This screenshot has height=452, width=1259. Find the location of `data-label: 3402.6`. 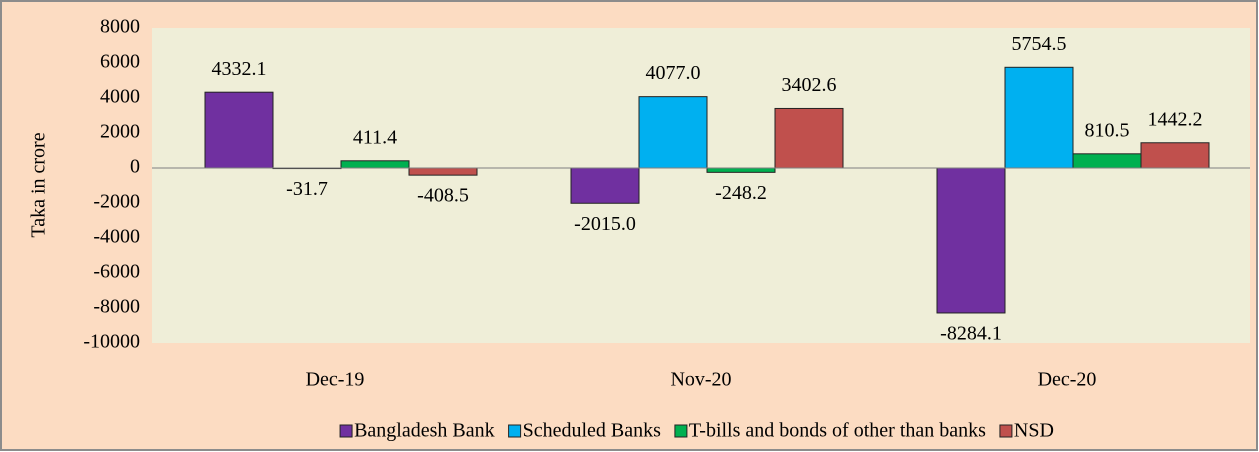

data-label: 3402.6 is located at coordinates (809, 85).